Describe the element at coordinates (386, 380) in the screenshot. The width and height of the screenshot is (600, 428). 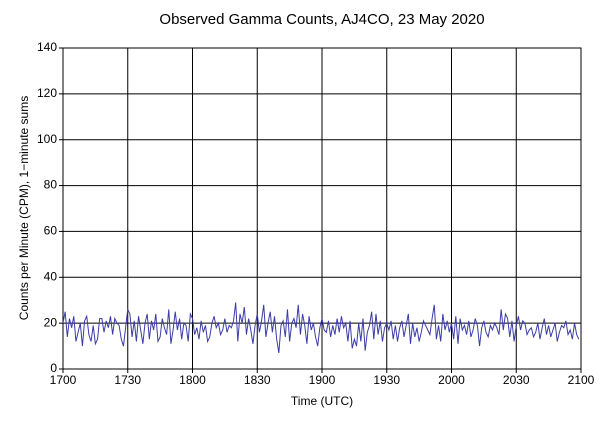
I see `x-tick-label: 1930` at that location.